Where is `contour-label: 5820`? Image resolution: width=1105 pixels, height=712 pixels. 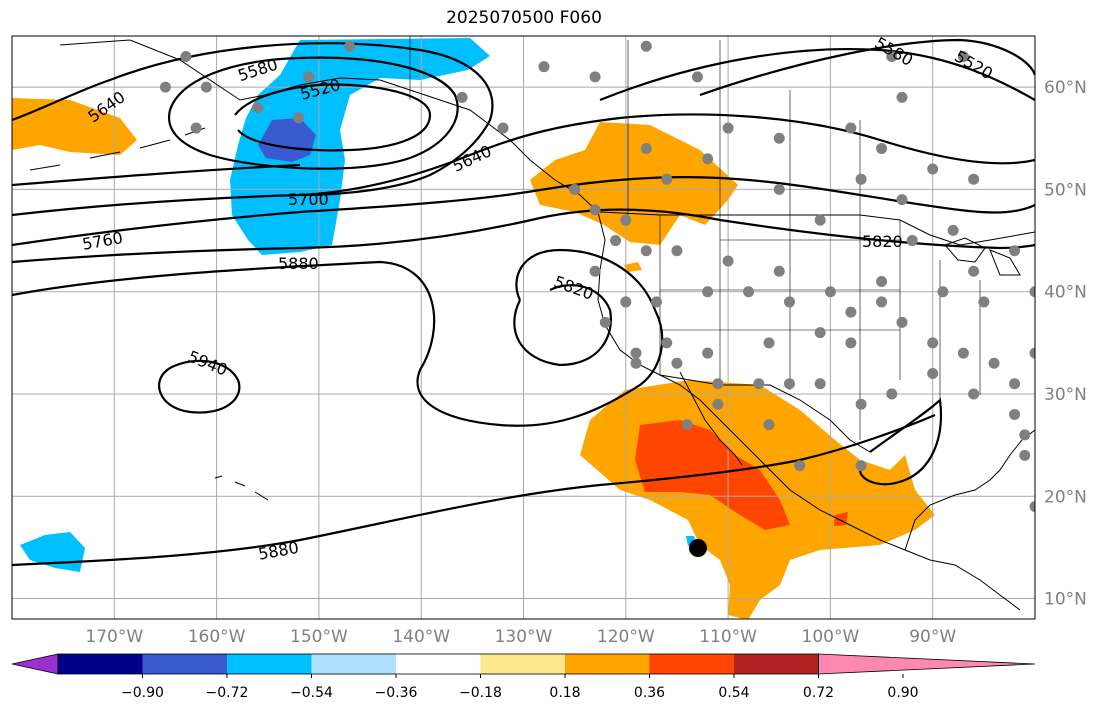 contour-label: 5820 is located at coordinates (882, 241).